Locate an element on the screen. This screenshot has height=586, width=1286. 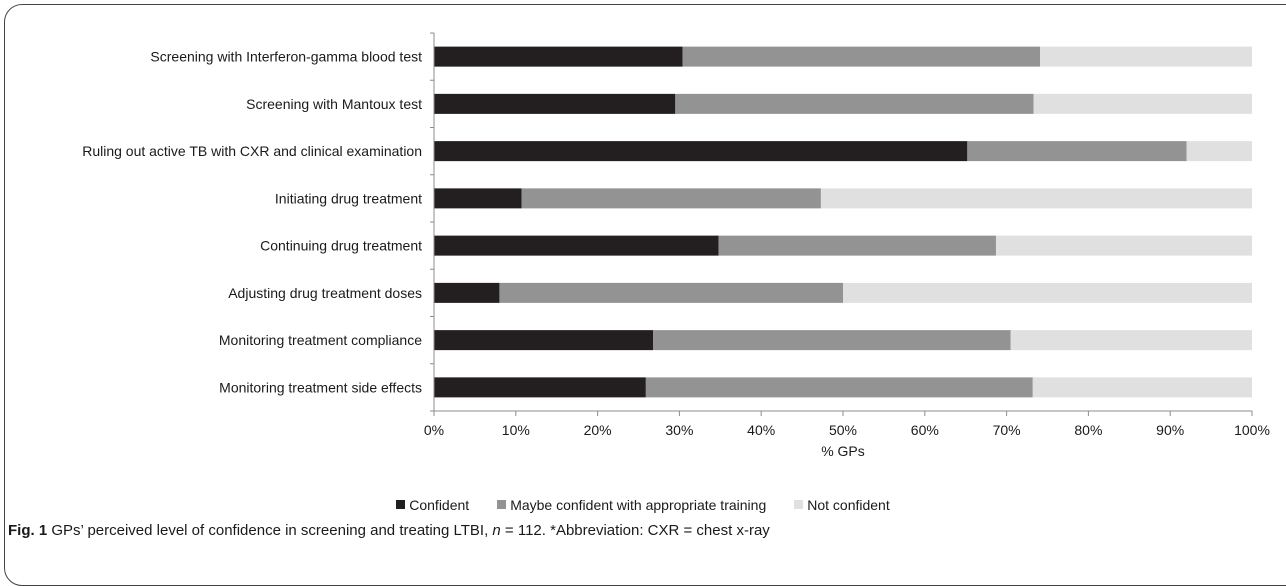
legend-label: Confident is located at coordinates (439, 504).